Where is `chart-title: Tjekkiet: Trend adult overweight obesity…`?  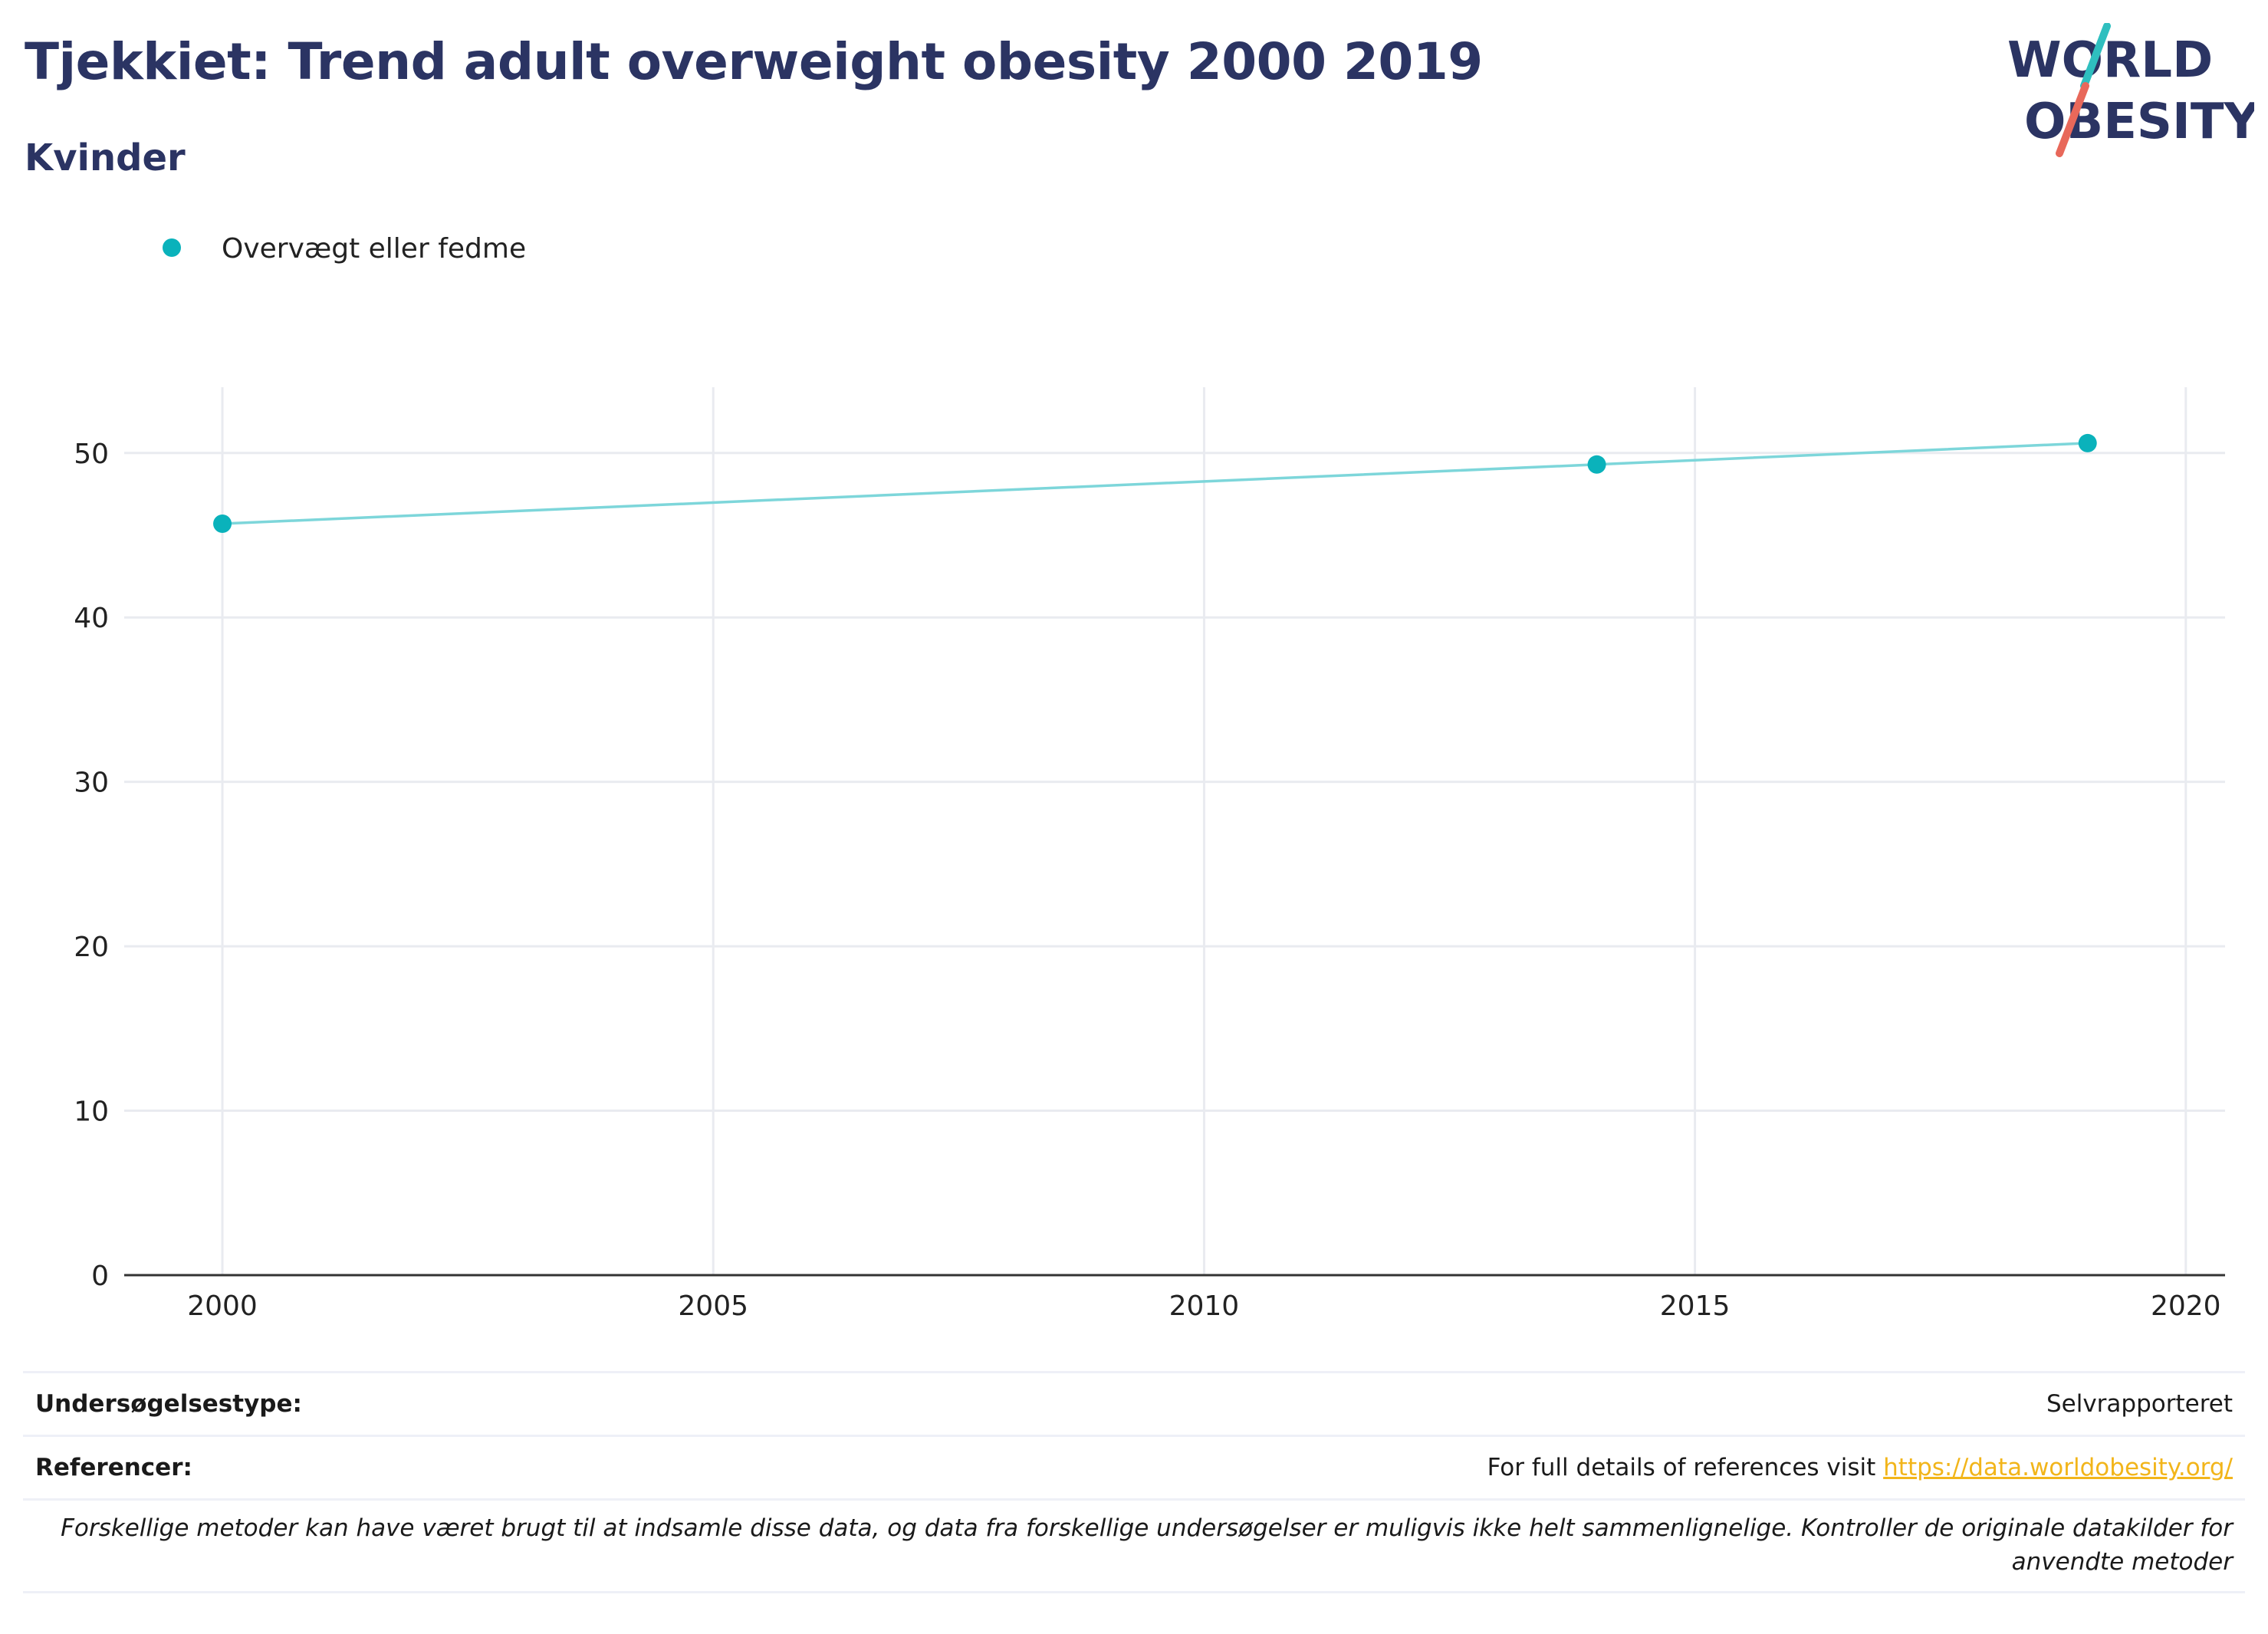 chart-title: Tjekkiet: Trend adult overweight obesity… is located at coordinates (754, 62).